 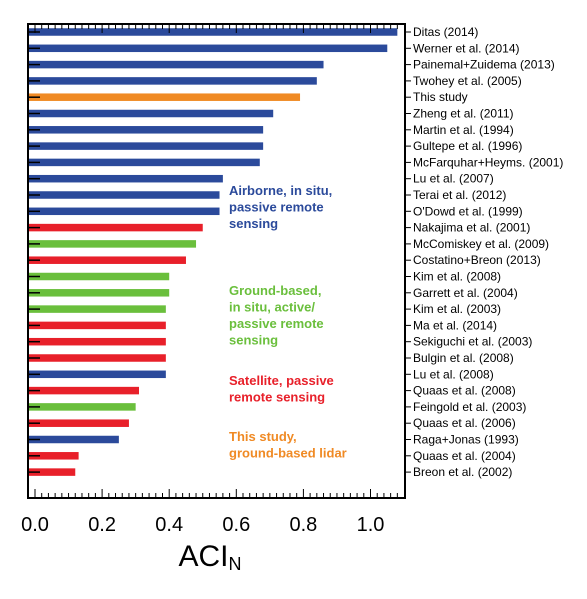 I want to click on legend-text: Ground-based,, so click(x=275, y=290).